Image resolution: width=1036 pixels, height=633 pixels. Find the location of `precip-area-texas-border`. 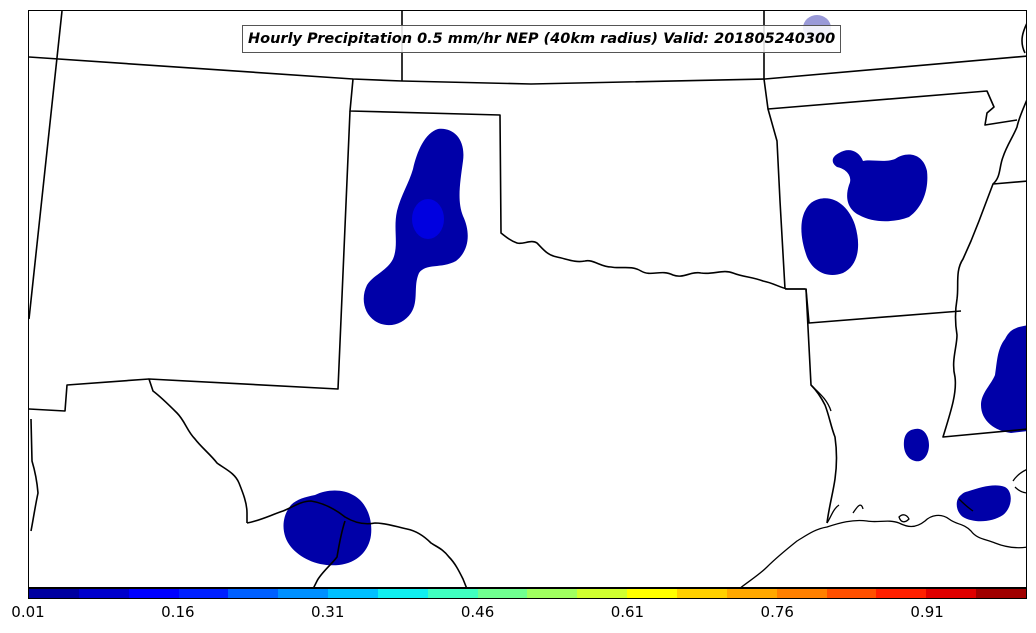

precip-area-texas-border is located at coordinates (327, 528).